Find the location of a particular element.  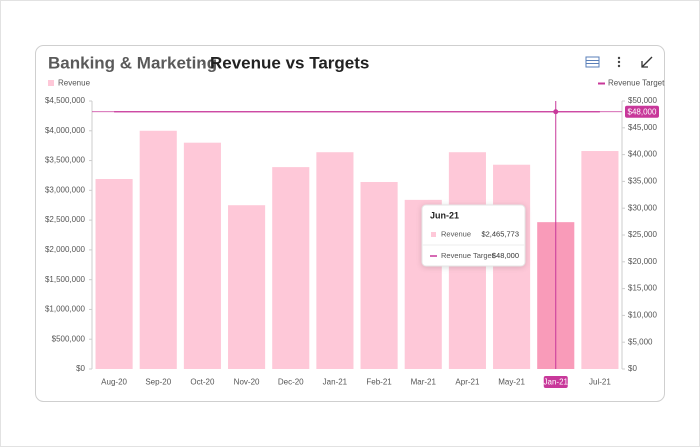

y-tick-label: $2,500,000 is located at coordinates (65, 219).